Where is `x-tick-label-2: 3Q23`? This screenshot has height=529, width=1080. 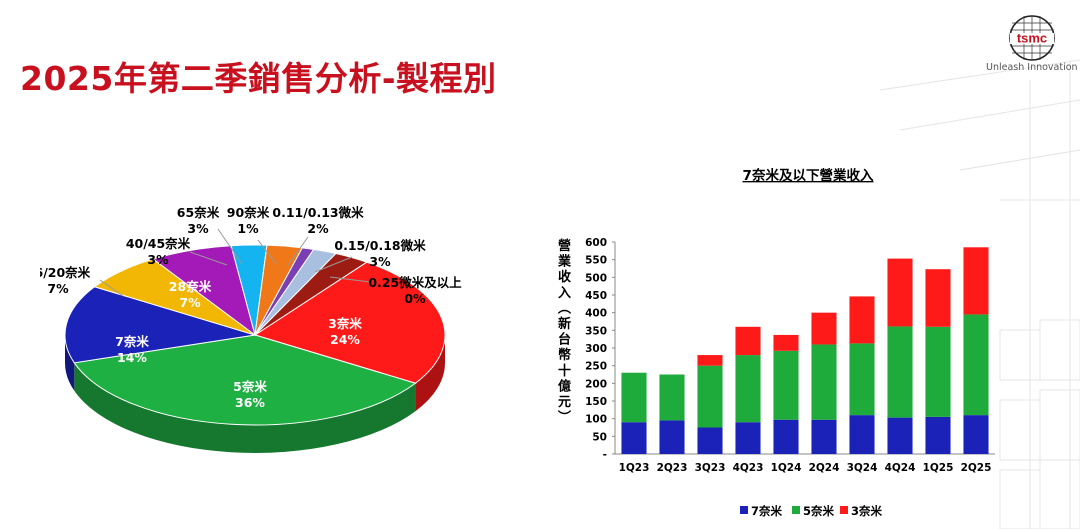
x-tick-label-2: 3Q23 is located at coordinates (710, 468).